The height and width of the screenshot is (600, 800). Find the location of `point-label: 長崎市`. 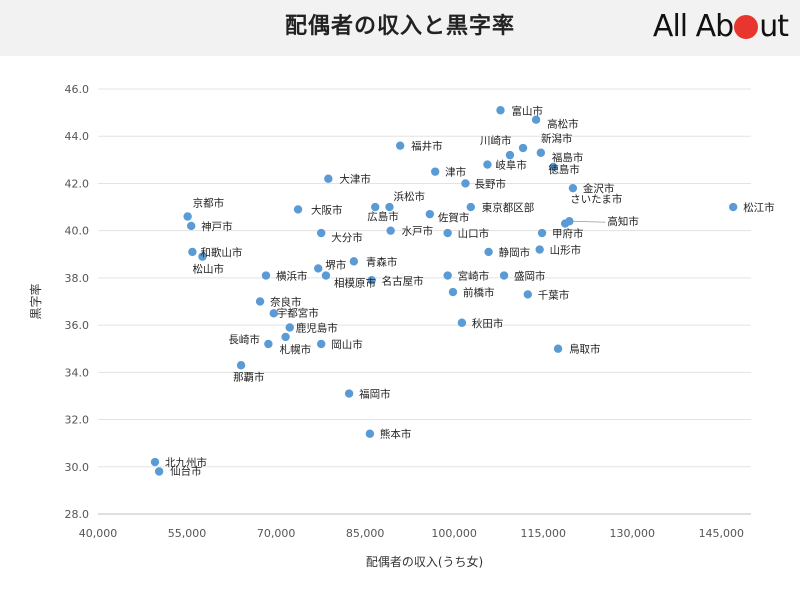

point-label: 長崎市 is located at coordinates (244, 339).